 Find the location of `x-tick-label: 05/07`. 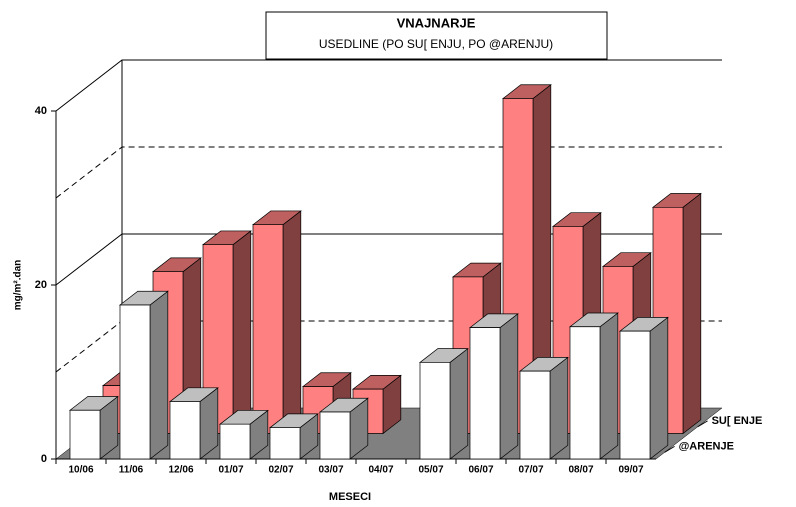

x-tick-label: 05/07 is located at coordinates (430, 470).